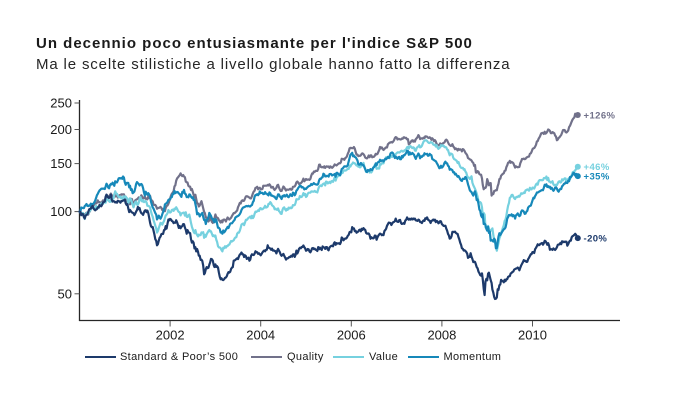 This screenshot has height=400, width=700. What do you see at coordinates (61, 129) in the screenshot?
I see `svg-text: 200` at bounding box center [61, 129].